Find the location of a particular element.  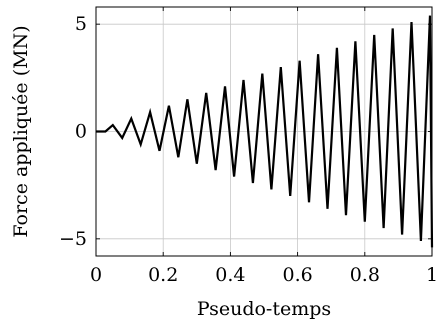

y-tick-label: 0 is located at coordinates (81, 132).